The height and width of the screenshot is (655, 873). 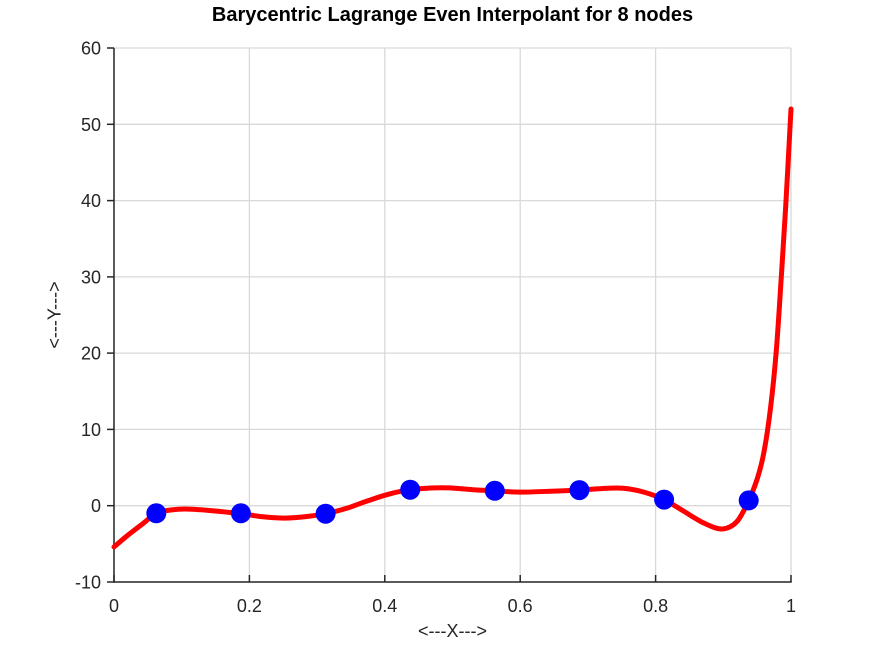 I want to click on x-tick-label: 0, so click(x=114, y=606).